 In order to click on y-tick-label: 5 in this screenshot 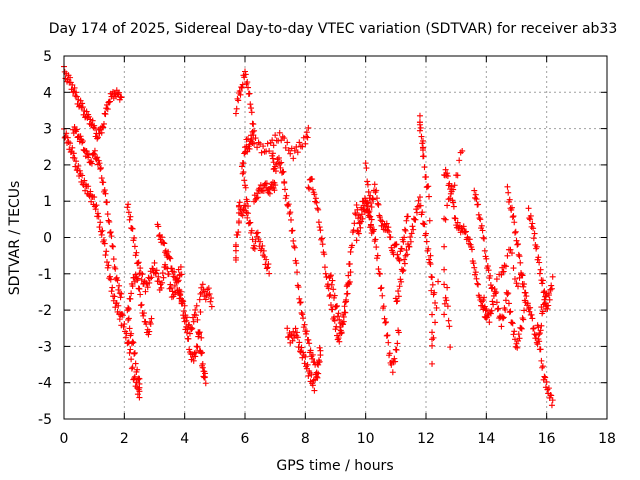, I will do `click(47, 57)`.